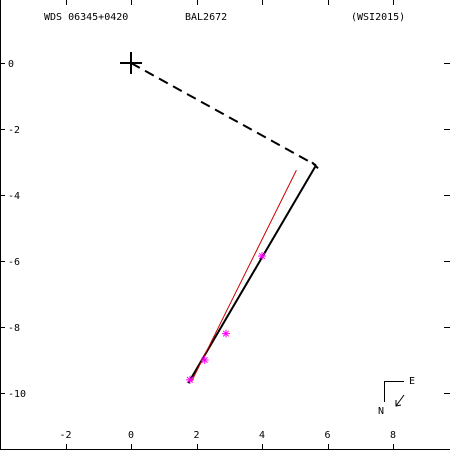 Image resolution: width=450 pixels, height=450 pixels. I want to click on header-discoverer: BAL2672, so click(206, 17).